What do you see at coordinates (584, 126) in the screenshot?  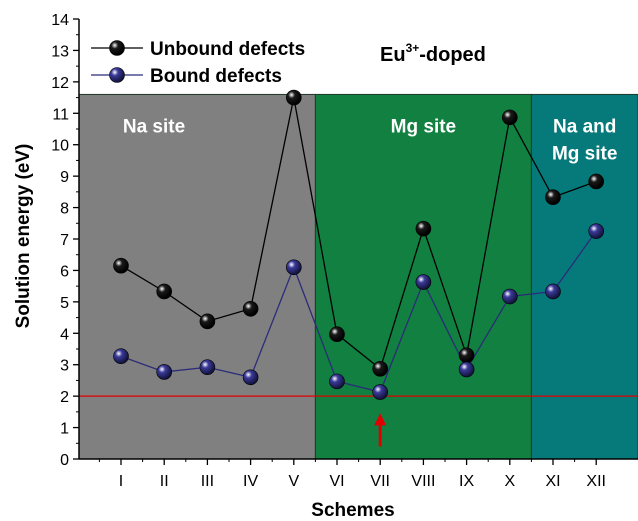 I see `region-label: Na and` at bounding box center [584, 126].